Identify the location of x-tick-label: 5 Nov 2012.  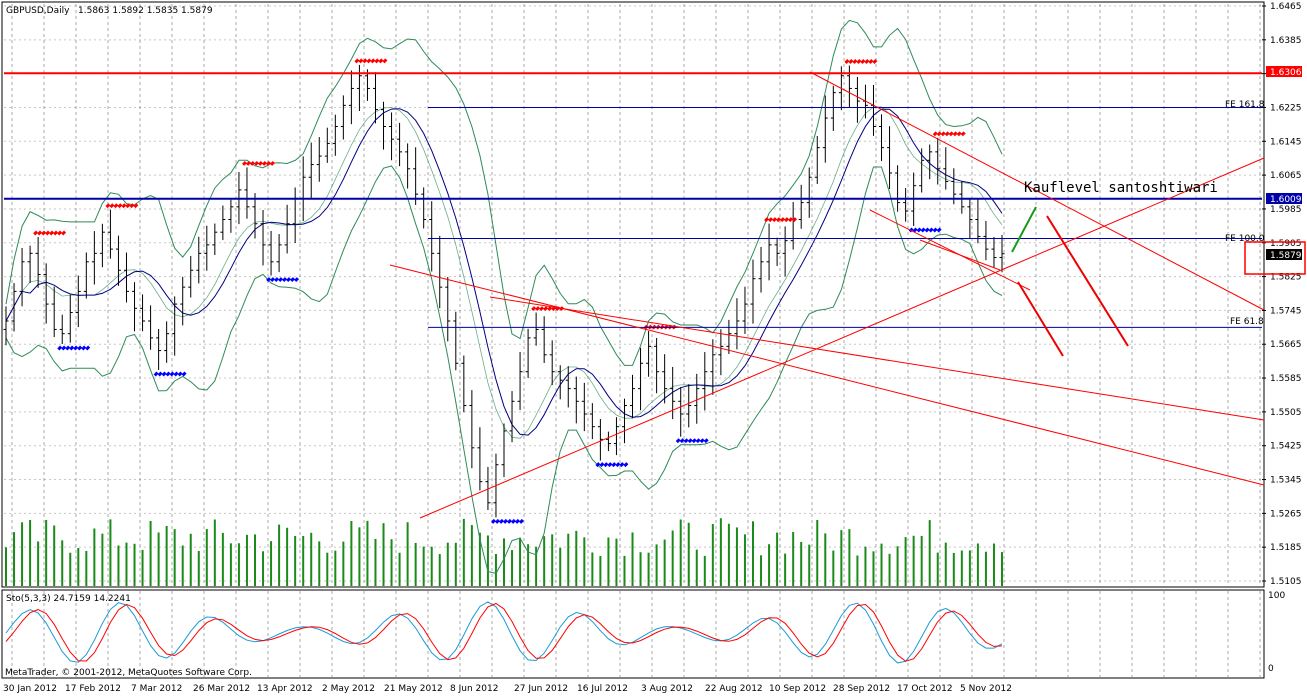
(986, 689).